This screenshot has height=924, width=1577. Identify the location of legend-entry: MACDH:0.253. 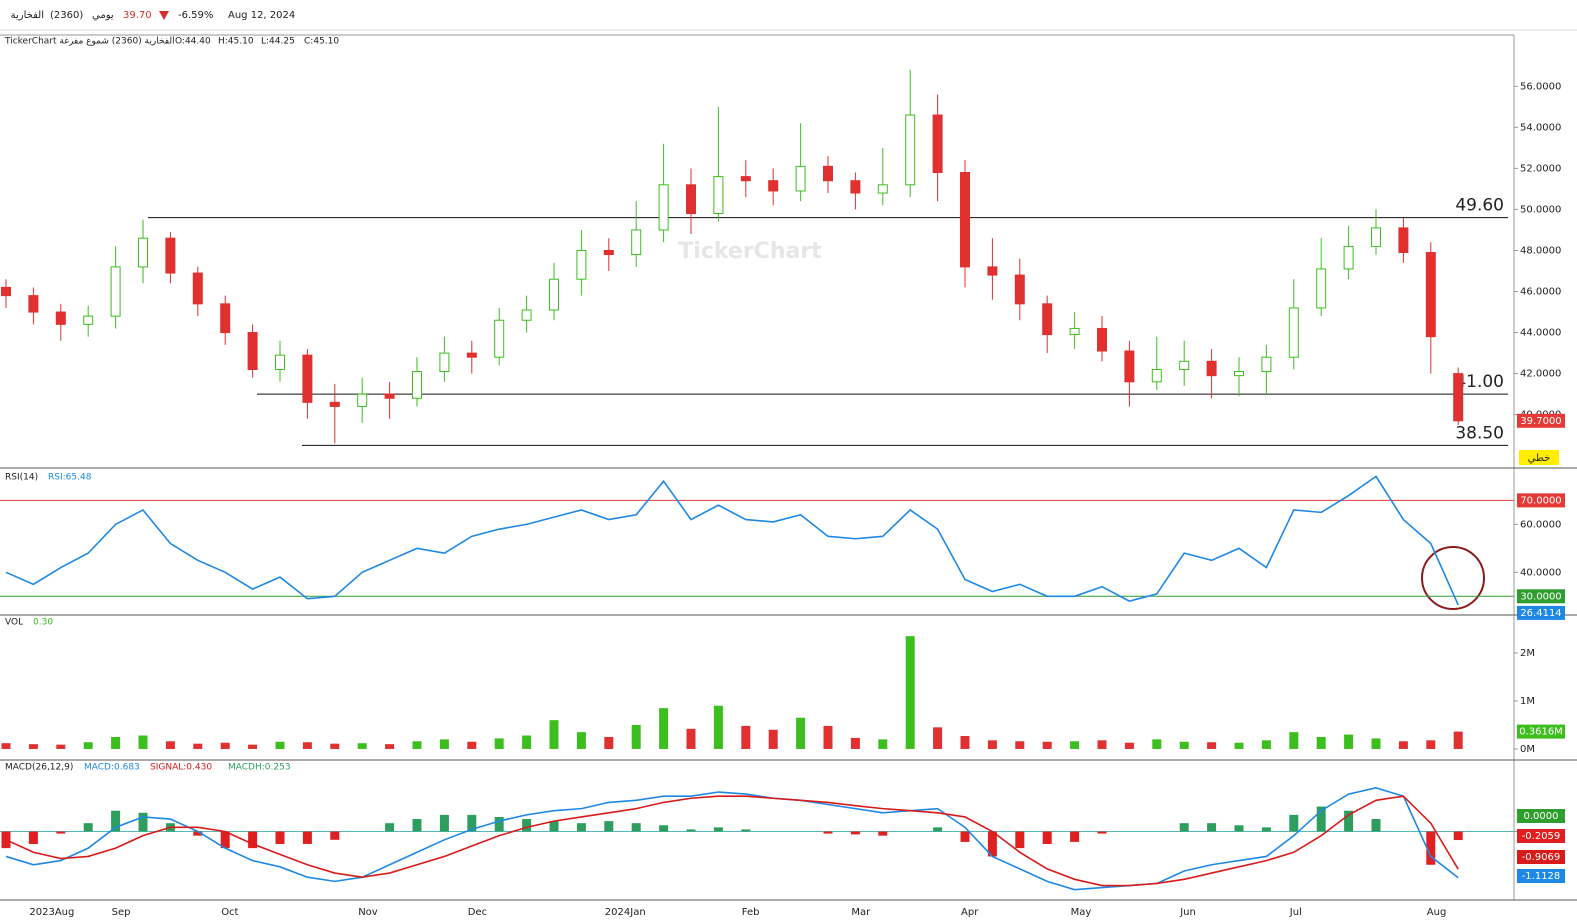
(259, 768).